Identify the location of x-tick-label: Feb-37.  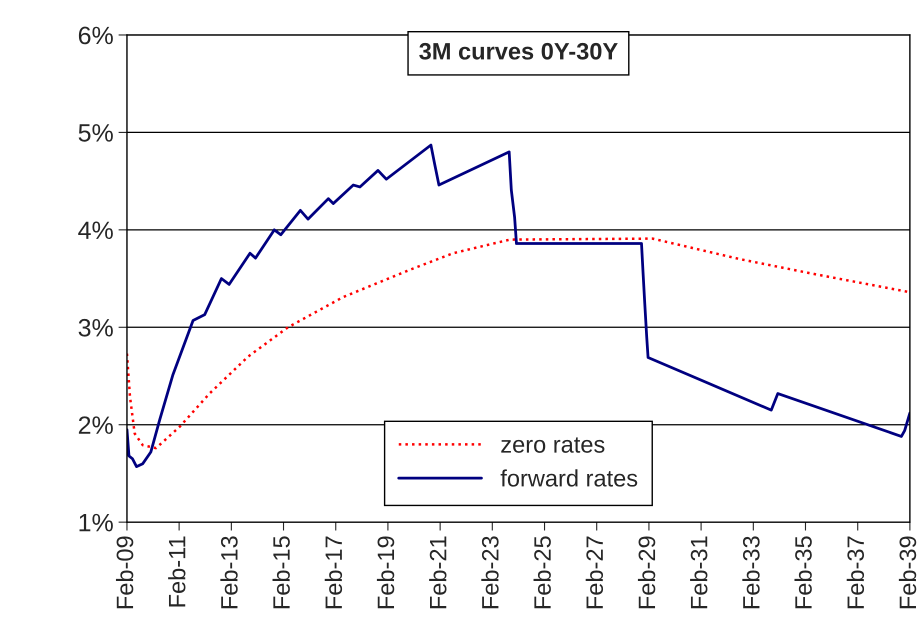
(855, 572).